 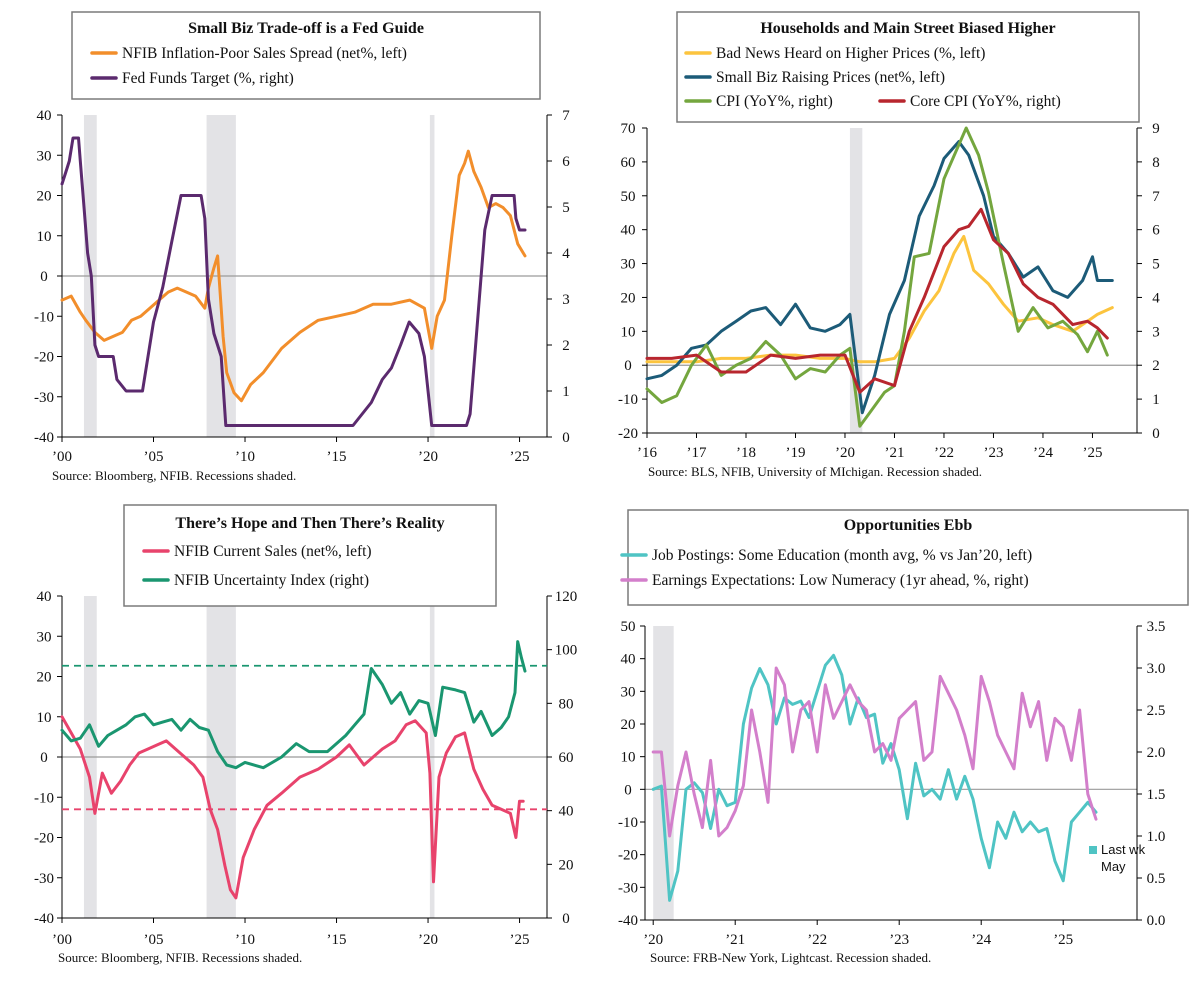 I want to click on chart-title: Opportunities Ebb, so click(x=908, y=525).